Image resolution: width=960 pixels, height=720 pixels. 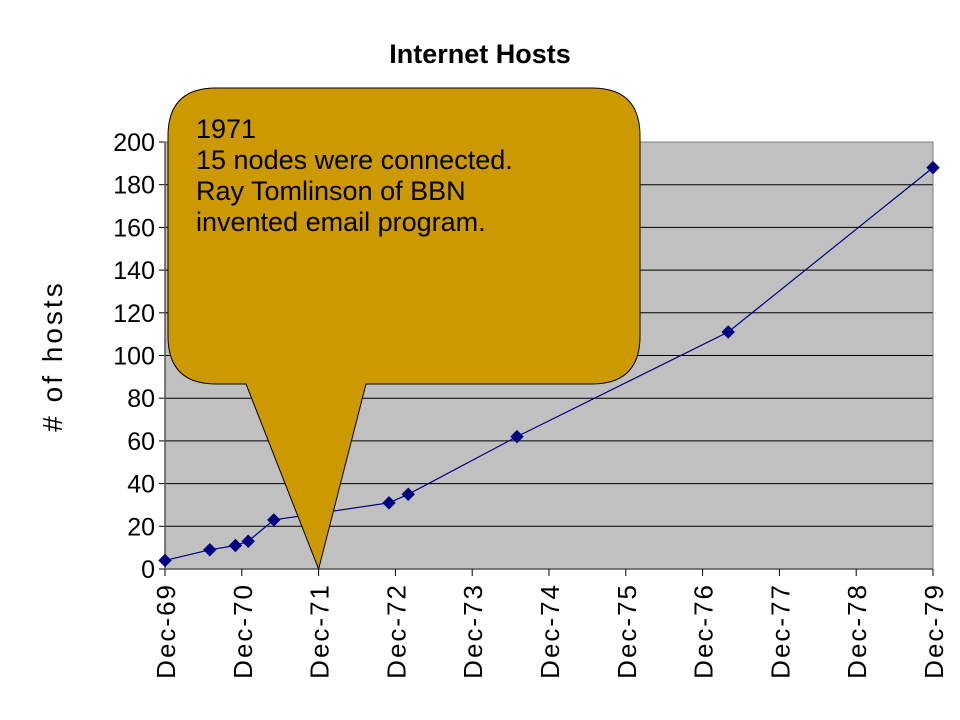 What do you see at coordinates (480, 54) in the screenshot?
I see `chart-title: Internet Hosts` at bounding box center [480, 54].